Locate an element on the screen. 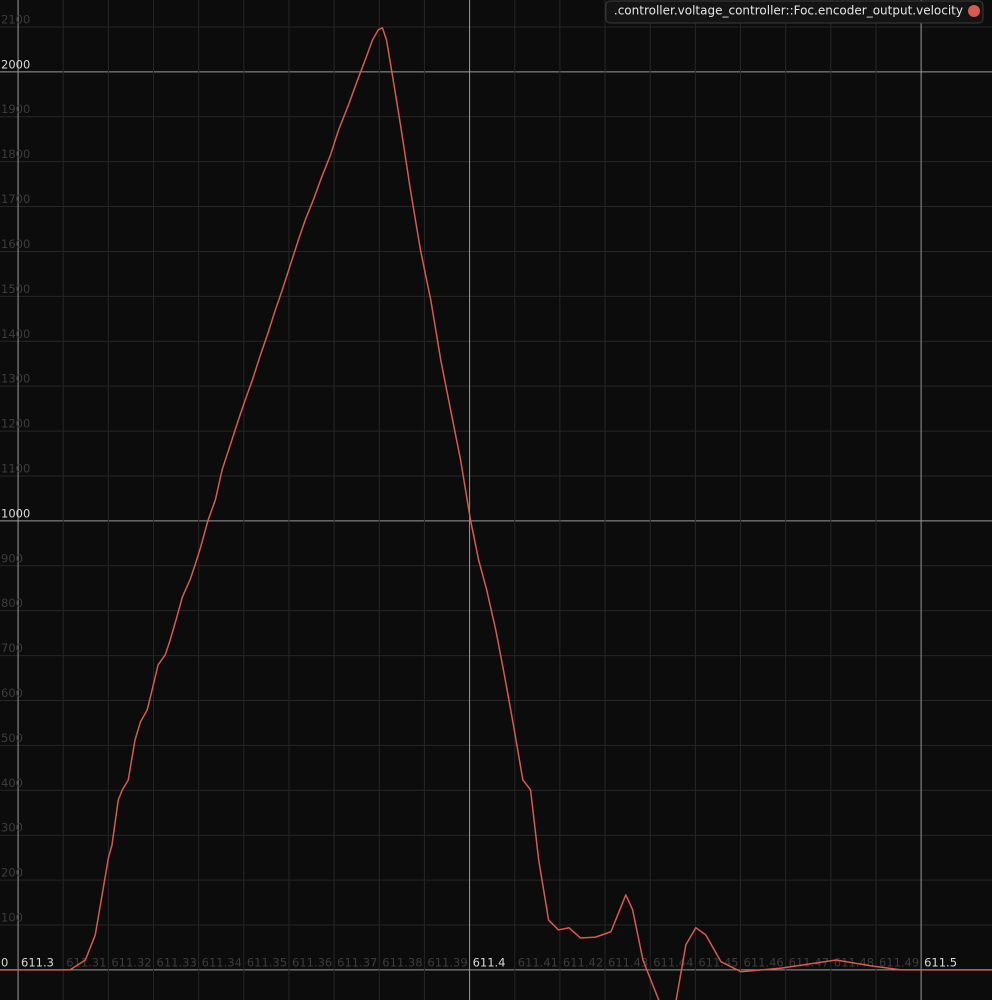  x-tick-label: 611.5 is located at coordinates (940, 963).